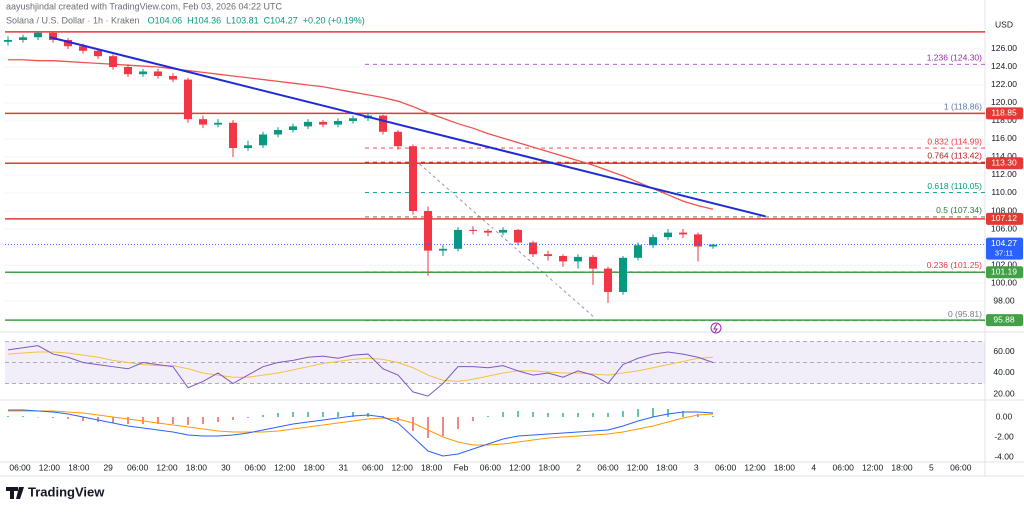 This screenshot has height=514, width=1024. What do you see at coordinates (165, 20) in the screenshot?
I see `ohlc-value: O104.06` at bounding box center [165, 20].